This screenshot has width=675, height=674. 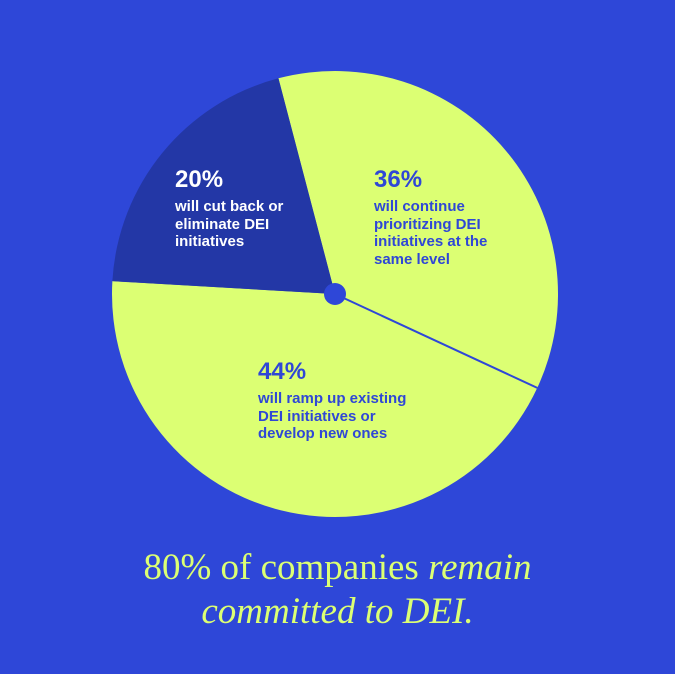 I want to click on value-label: 20%, so click(x=199, y=179).